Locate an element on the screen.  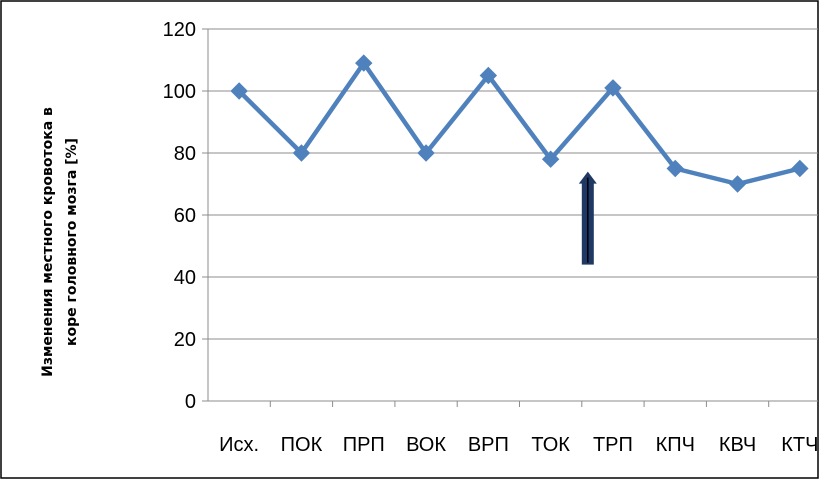
y-tick-label: 80 is located at coordinates (185, 154).